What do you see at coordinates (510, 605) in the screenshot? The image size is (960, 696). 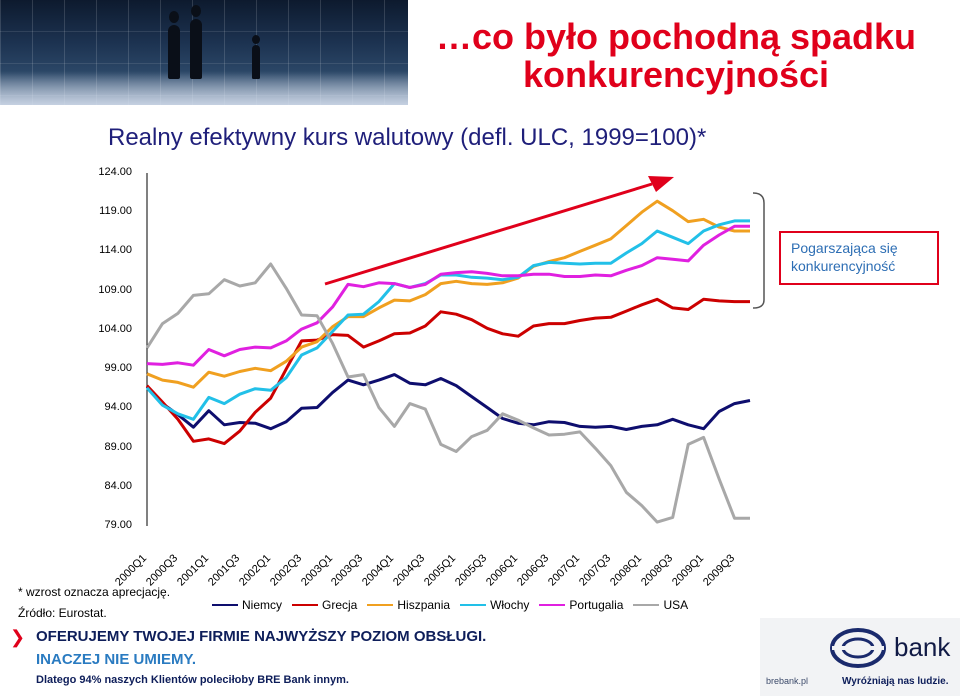 I see `legend-label: Włochy` at bounding box center [510, 605].